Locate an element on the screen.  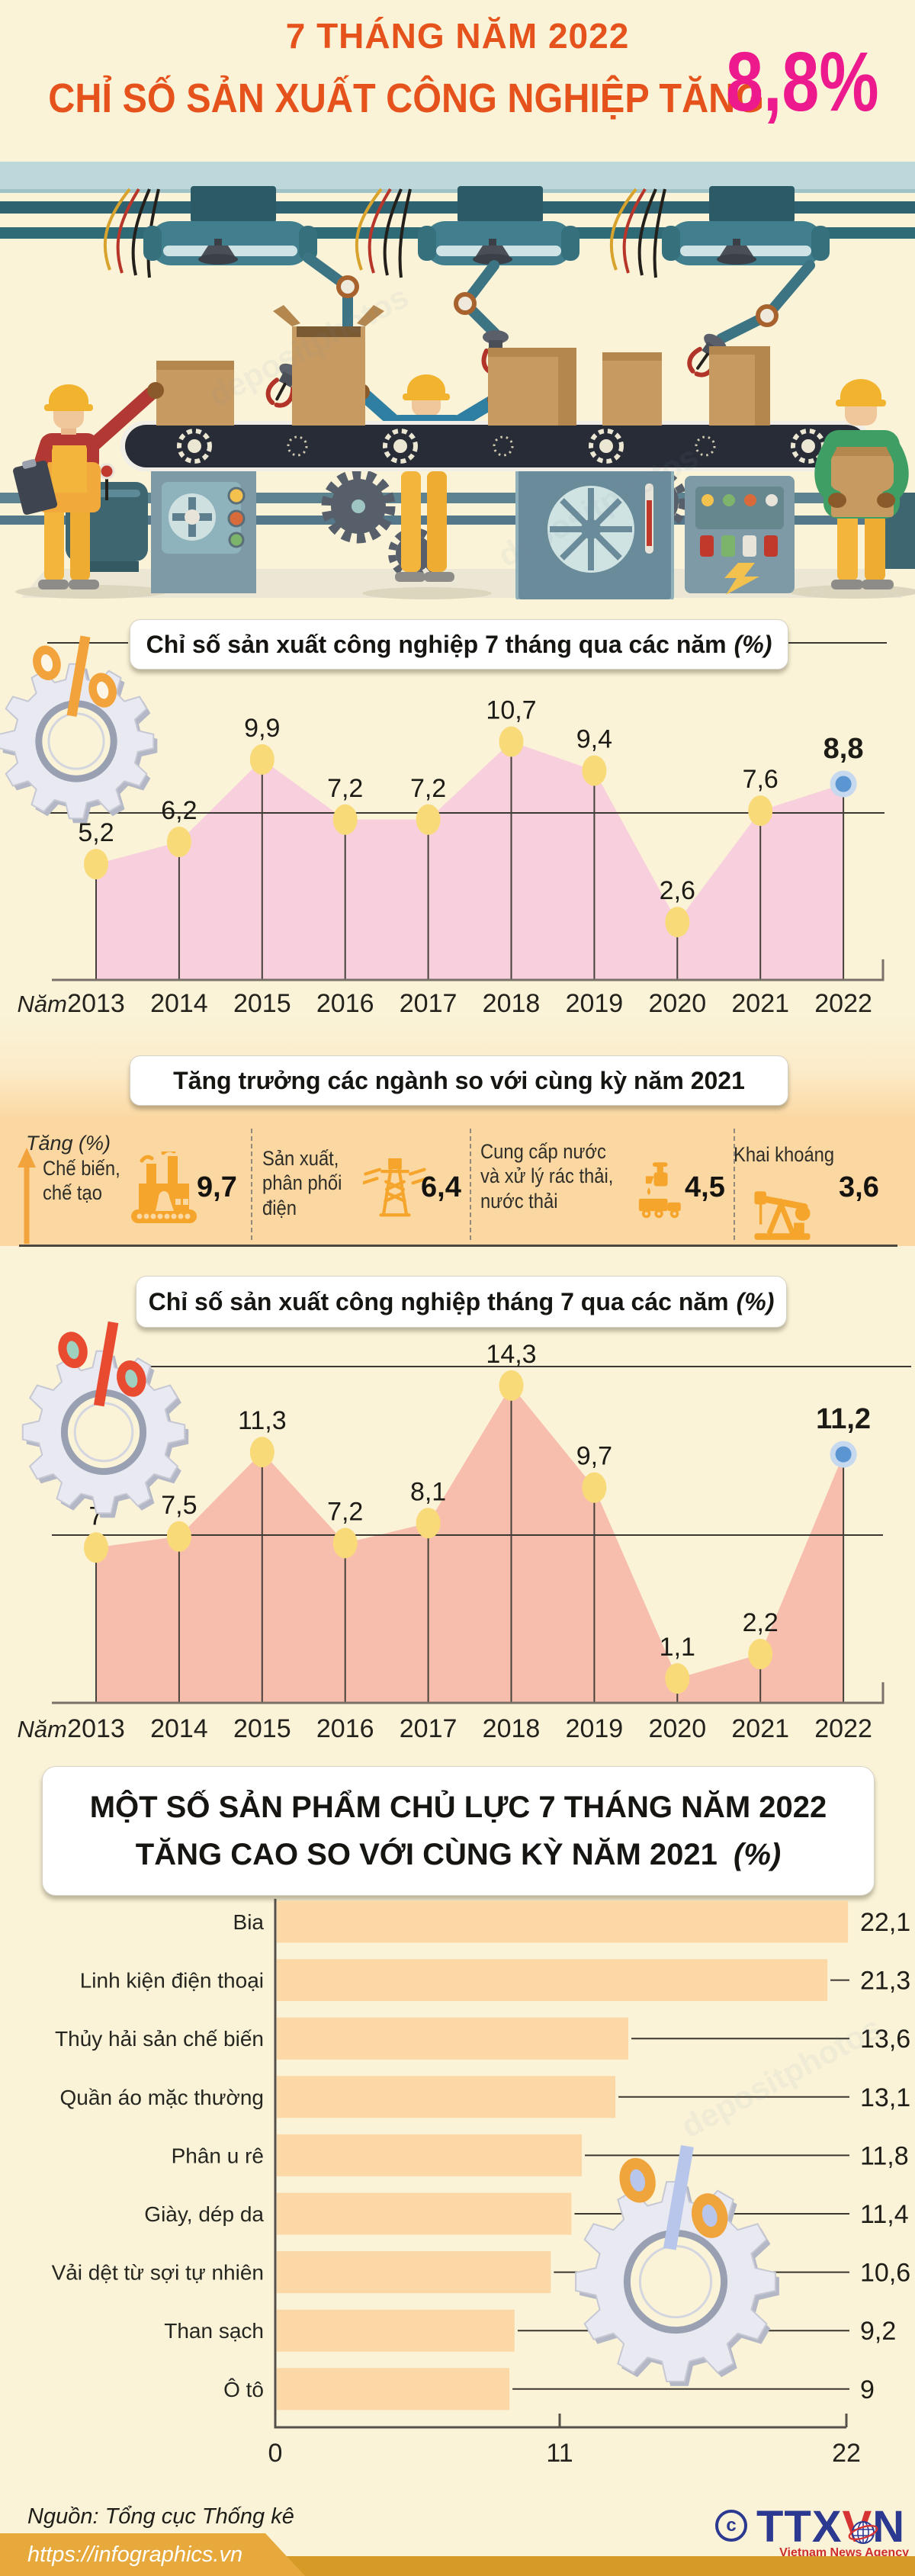
sector-value: 6,4 is located at coordinates (441, 1187).